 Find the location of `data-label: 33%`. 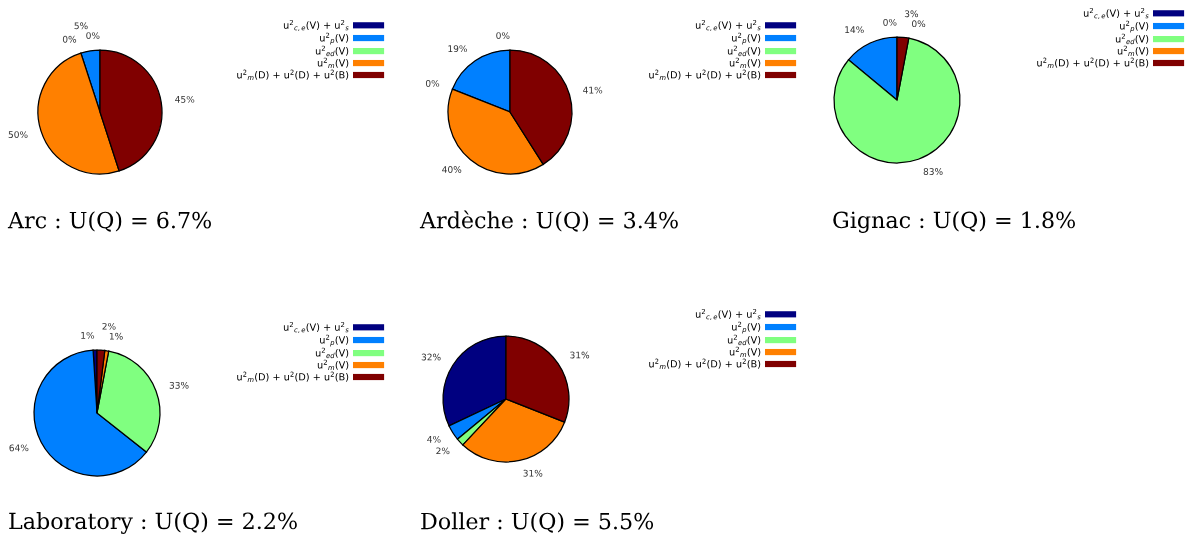

data-label: 33% is located at coordinates (179, 385).